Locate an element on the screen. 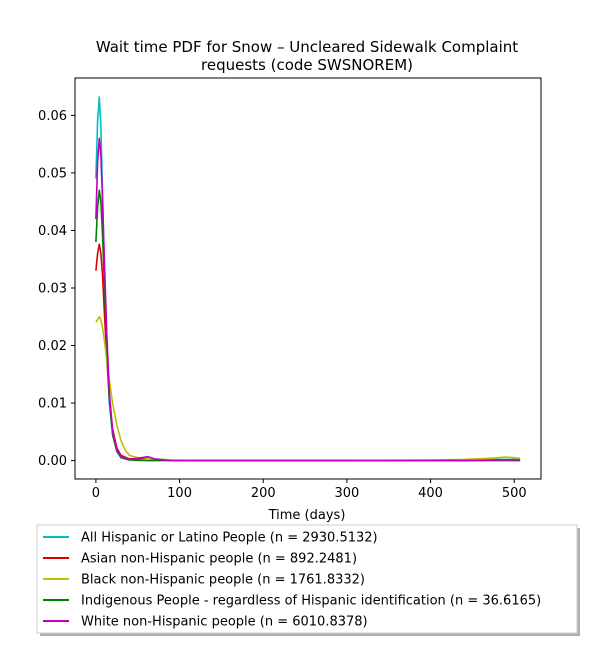 The width and height of the screenshot is (600, 650). x-axis-label: Time (days) is located at coordinates (307, 515).